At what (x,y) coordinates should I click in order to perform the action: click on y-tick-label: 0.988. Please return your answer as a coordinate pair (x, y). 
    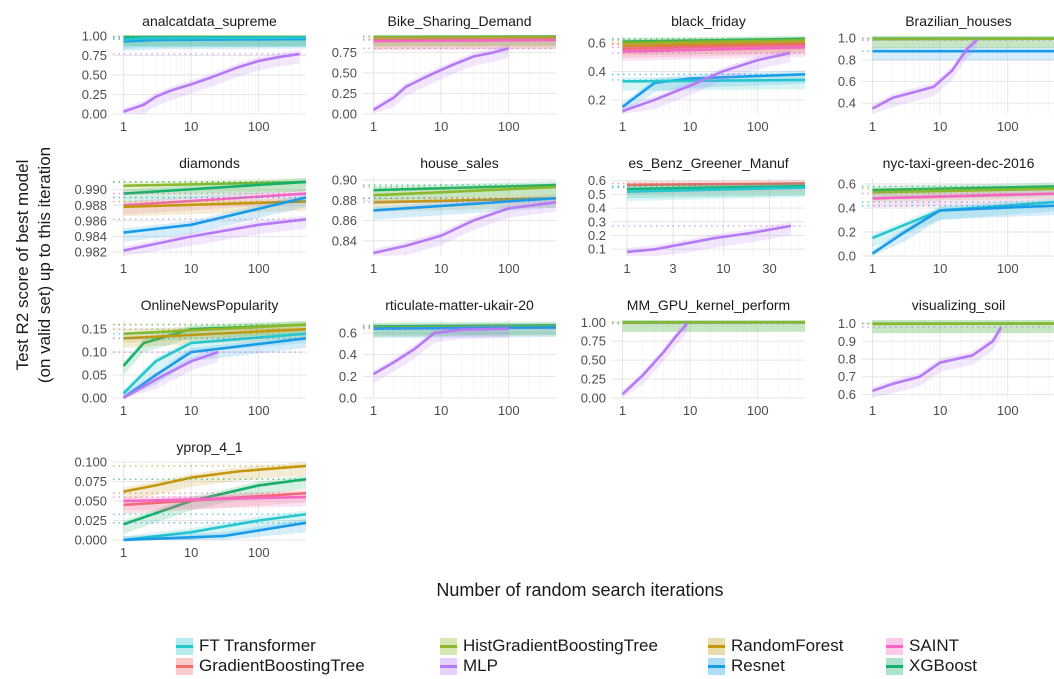
    Looking at the image, I should click on (90, 205).